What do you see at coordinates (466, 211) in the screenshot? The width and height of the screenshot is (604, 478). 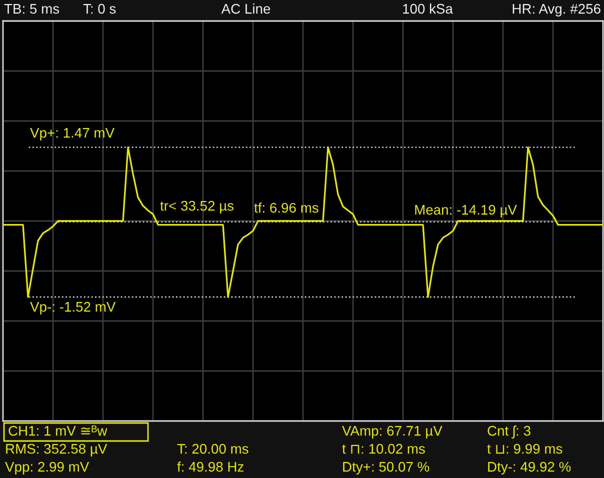 I see `annotation: Mean: -14.19 µV` at bounding box center [466, 211].